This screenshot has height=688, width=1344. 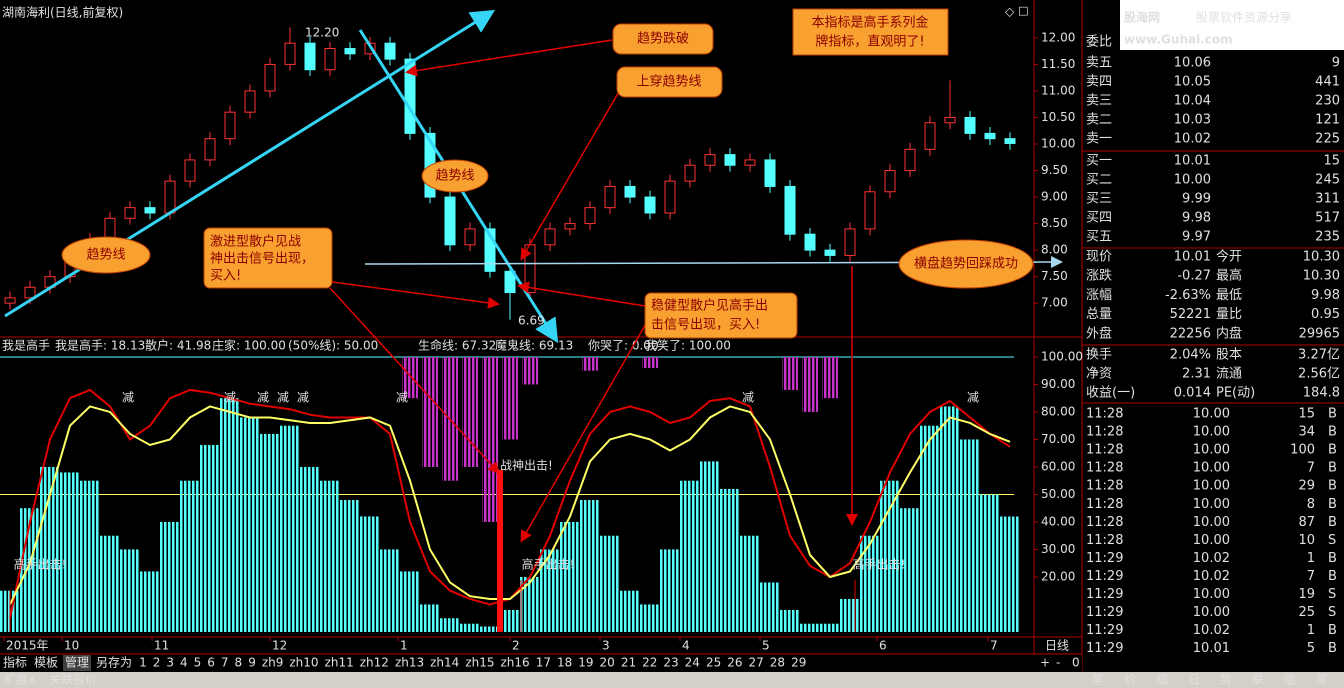 What do you see at coordinates (649, 663) in the screenshot?
I see `tab: 22` at bounding box center [649, 663].